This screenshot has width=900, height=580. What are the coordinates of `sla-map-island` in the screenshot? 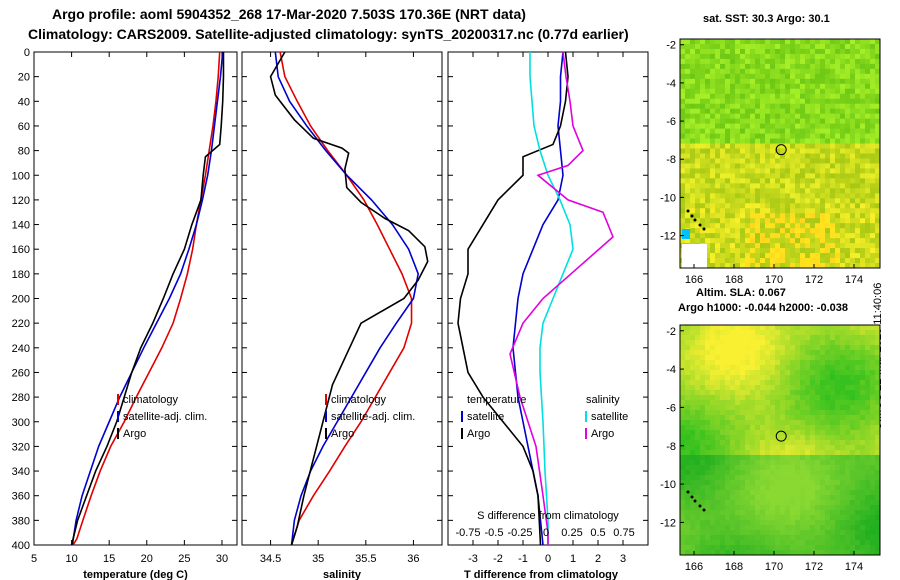 It's located at (688, 492).